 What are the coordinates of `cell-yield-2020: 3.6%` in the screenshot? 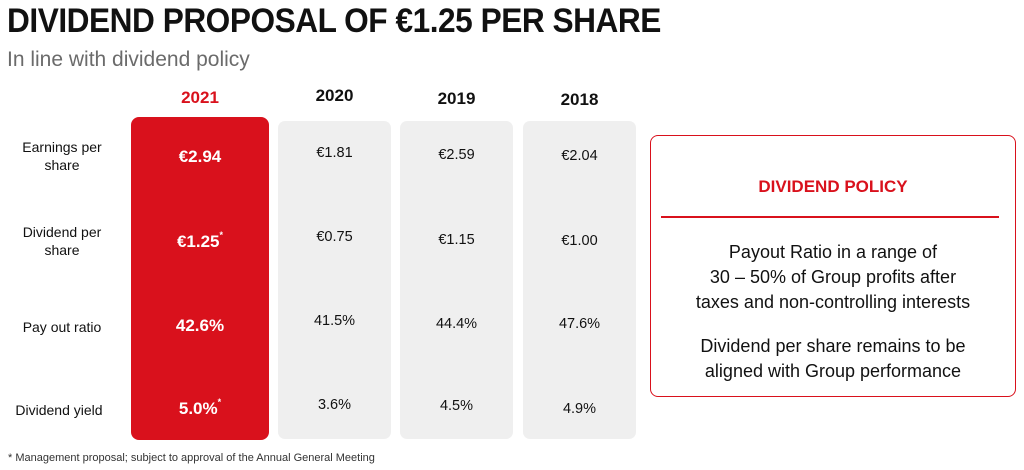 It's located at (334, 405).